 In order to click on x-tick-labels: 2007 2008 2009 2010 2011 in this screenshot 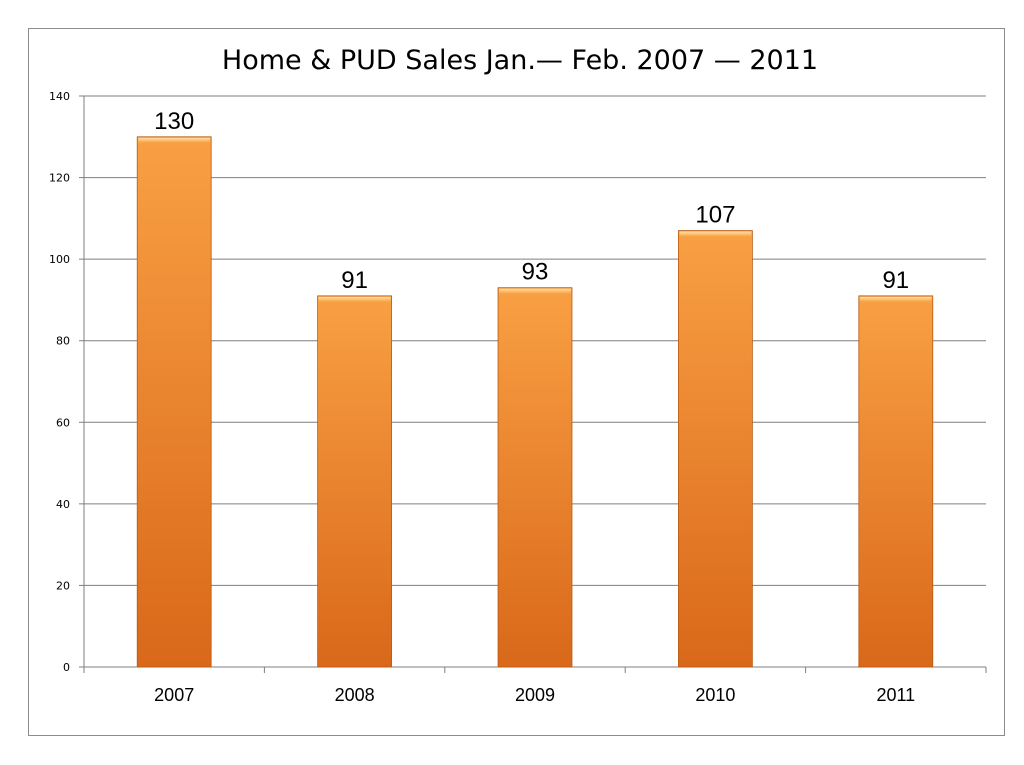, I will do `click(534, 695)`.